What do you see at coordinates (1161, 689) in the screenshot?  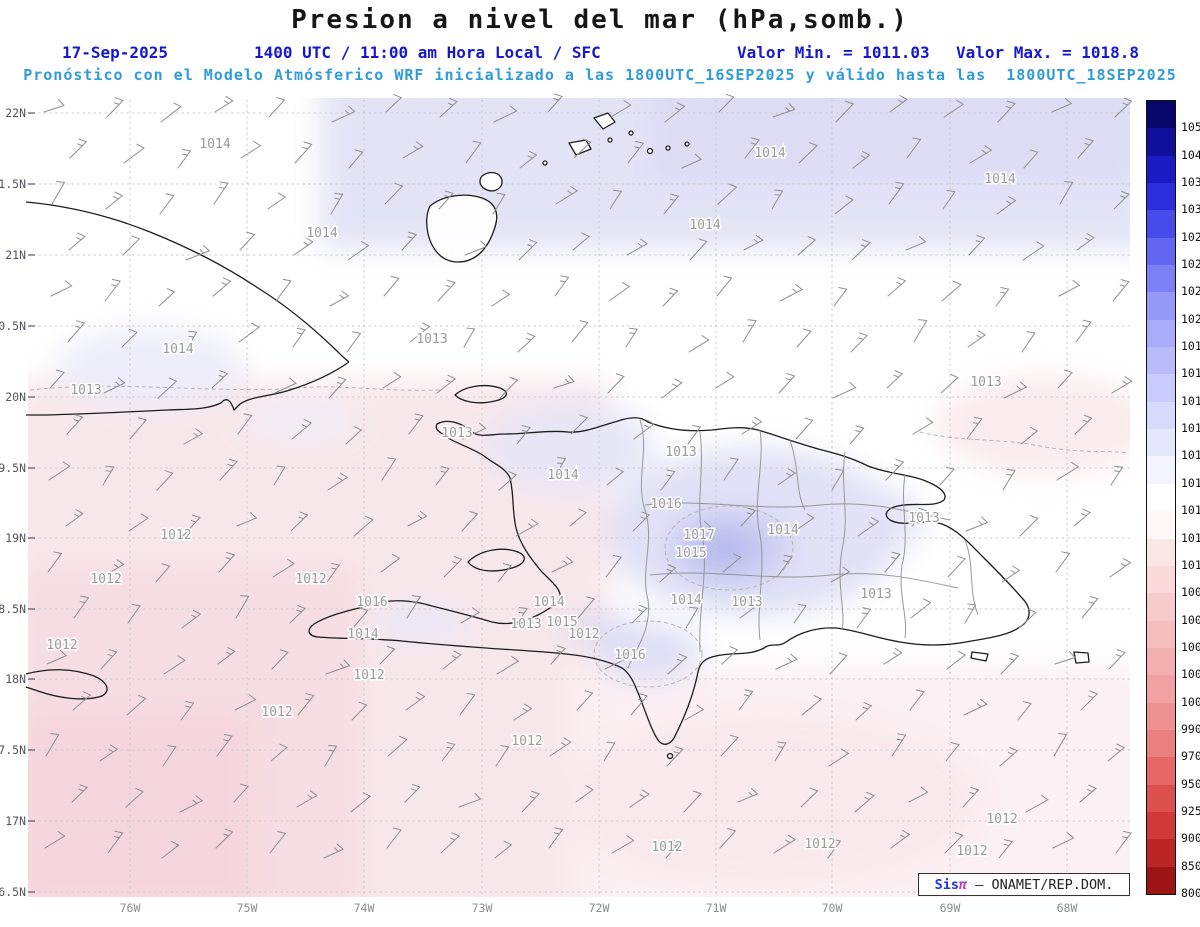 I see `colorbar-cell` at bounding box center [1161, 689].